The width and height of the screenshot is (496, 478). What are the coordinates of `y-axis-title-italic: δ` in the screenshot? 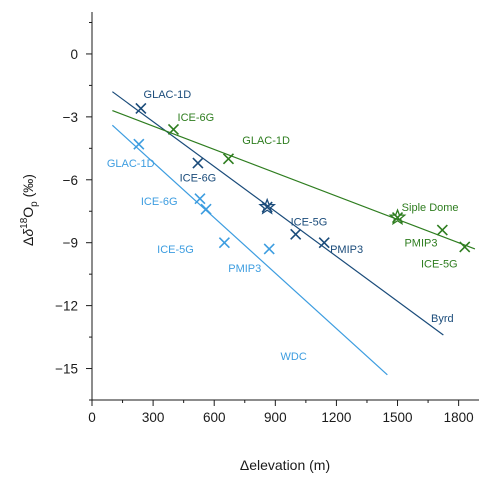 It's located at (28, 233).